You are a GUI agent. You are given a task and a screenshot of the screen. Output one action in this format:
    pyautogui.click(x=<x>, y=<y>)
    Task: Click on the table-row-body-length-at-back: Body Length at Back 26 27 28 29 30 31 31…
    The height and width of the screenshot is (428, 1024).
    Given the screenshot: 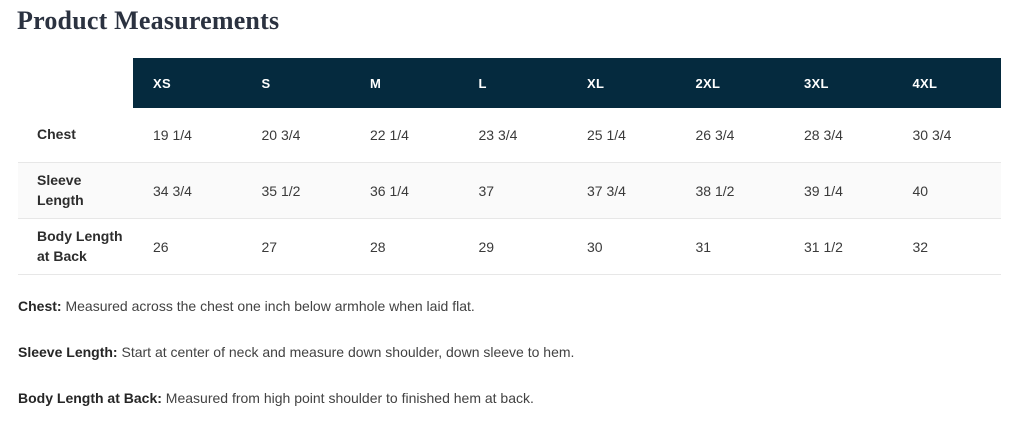 What is the action you would take?
    pyautogui.click(x=509, y=247)
    